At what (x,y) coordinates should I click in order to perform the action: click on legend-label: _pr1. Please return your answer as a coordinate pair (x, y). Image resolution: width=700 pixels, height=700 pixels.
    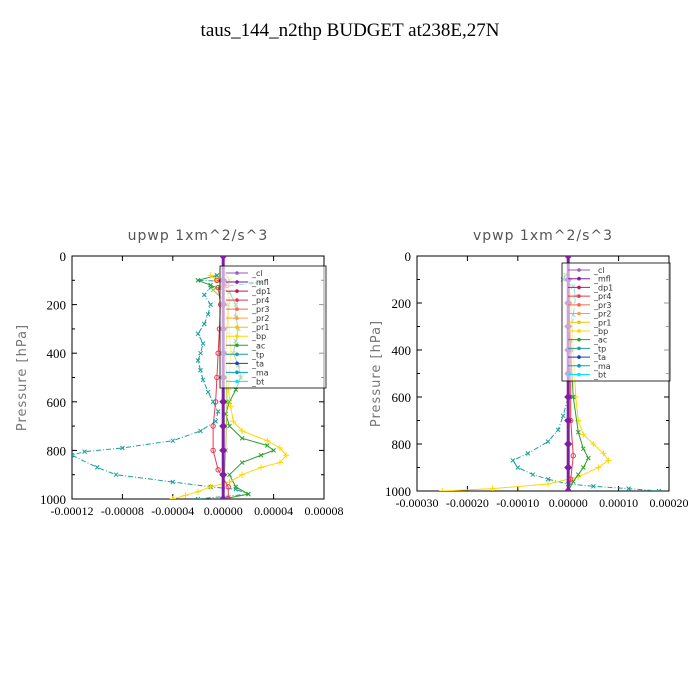
    Looking at the image, I should click on (602, 322).